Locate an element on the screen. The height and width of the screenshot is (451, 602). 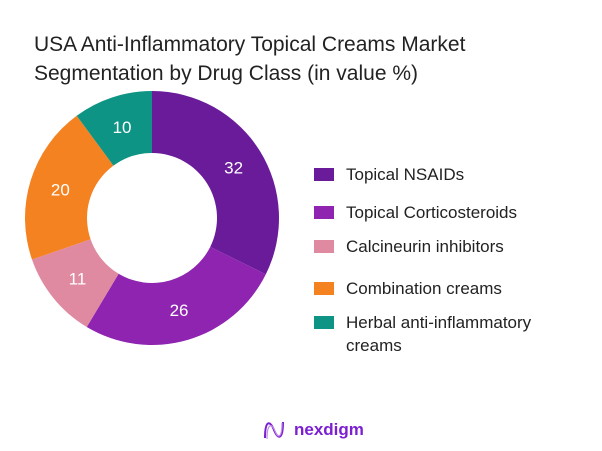
legend-label: Combination creams is located at coordinates (424, 288).